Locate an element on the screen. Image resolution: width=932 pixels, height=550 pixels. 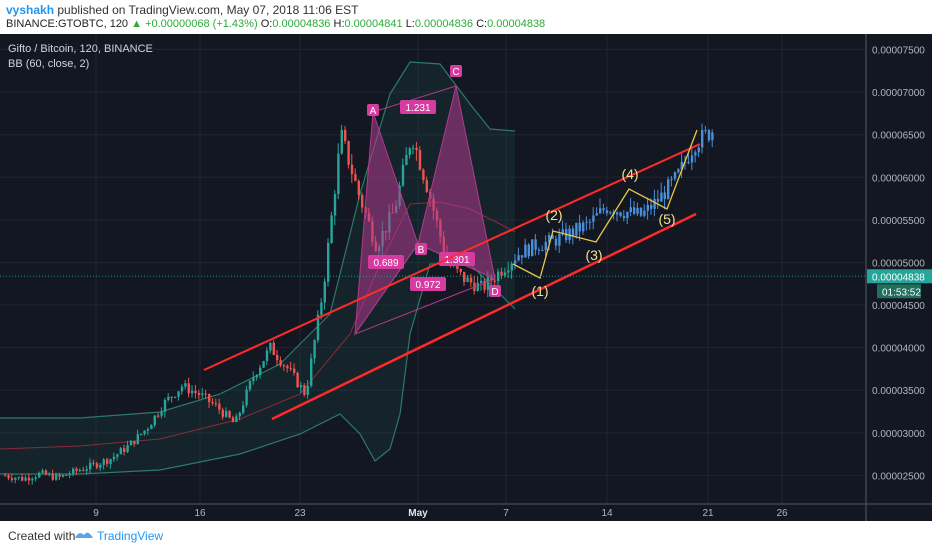
ratio-label: 1.301 is located at coordinates (456, 260).